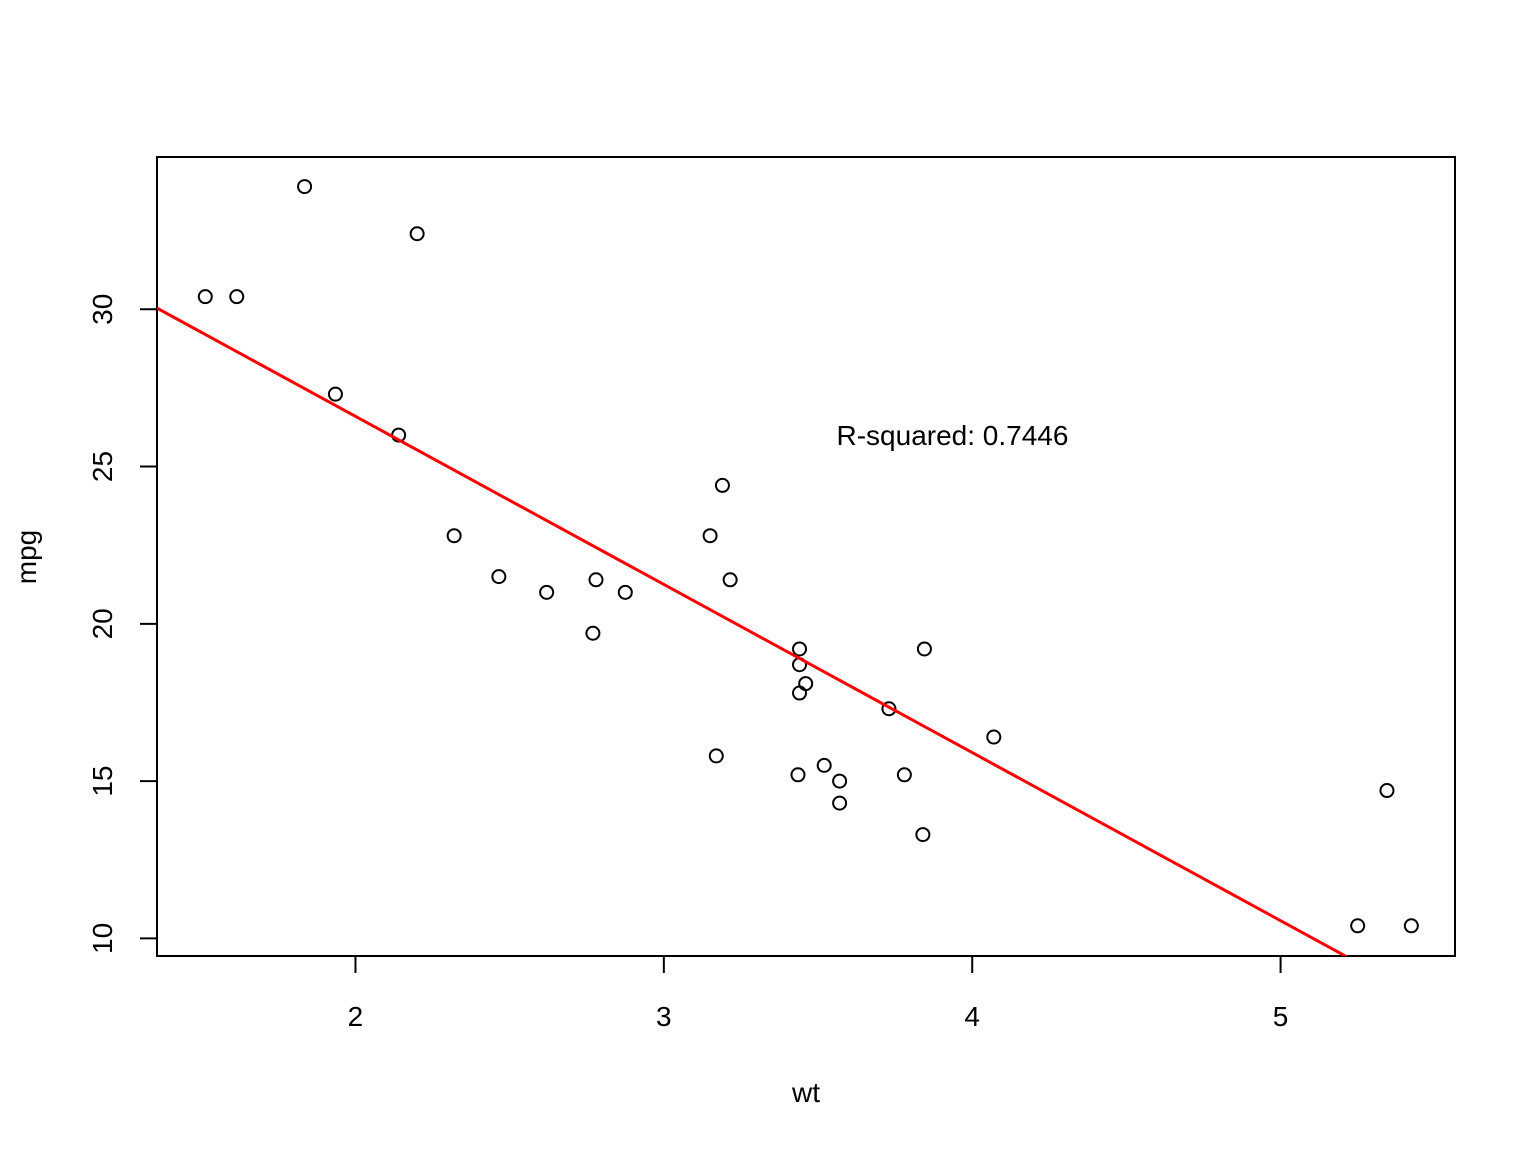  I want to click on x-axis-label: wt, so click(805, 1092).